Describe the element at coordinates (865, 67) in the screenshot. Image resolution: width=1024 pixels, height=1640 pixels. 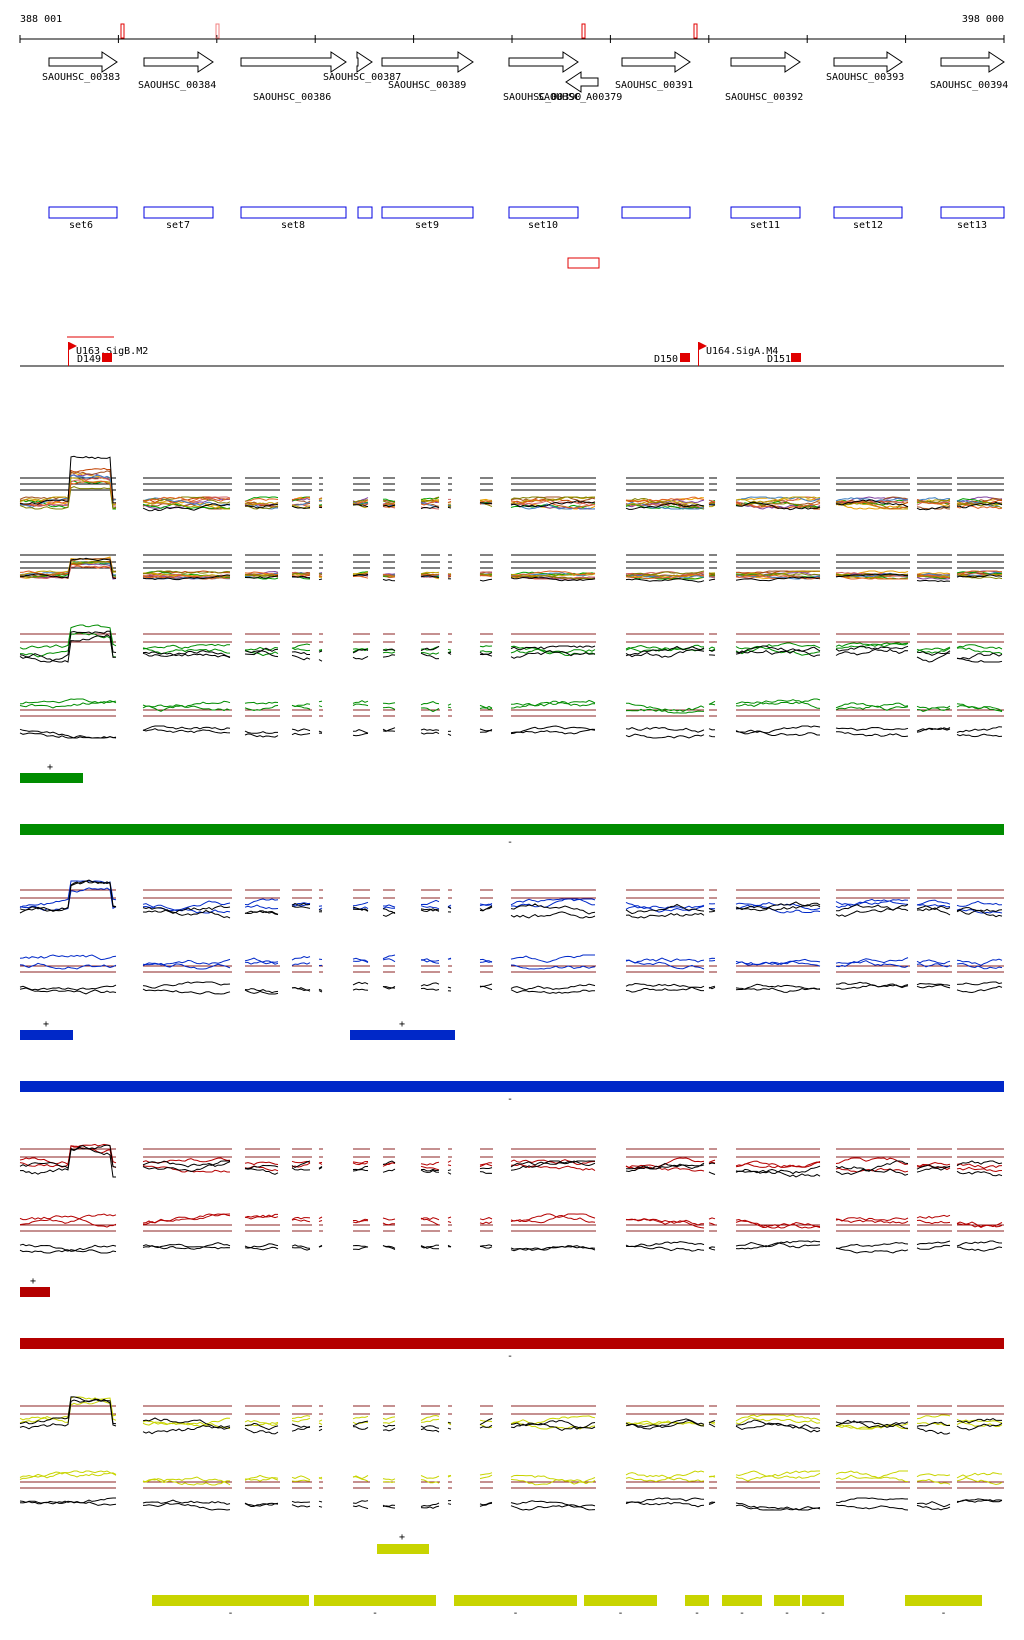
I see `gene-arrow: SAOUHSC_00393` at that location.